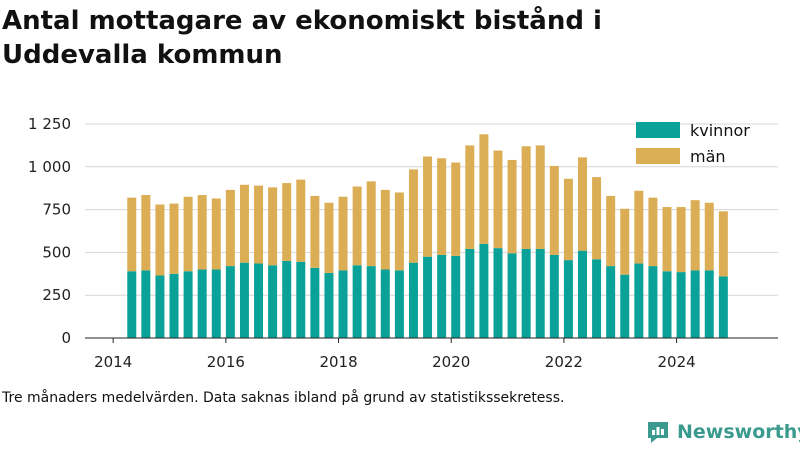 The height and width of the screenshot is (450, 800). I want to click on x-tick-label: 2016, so click(226, 362).